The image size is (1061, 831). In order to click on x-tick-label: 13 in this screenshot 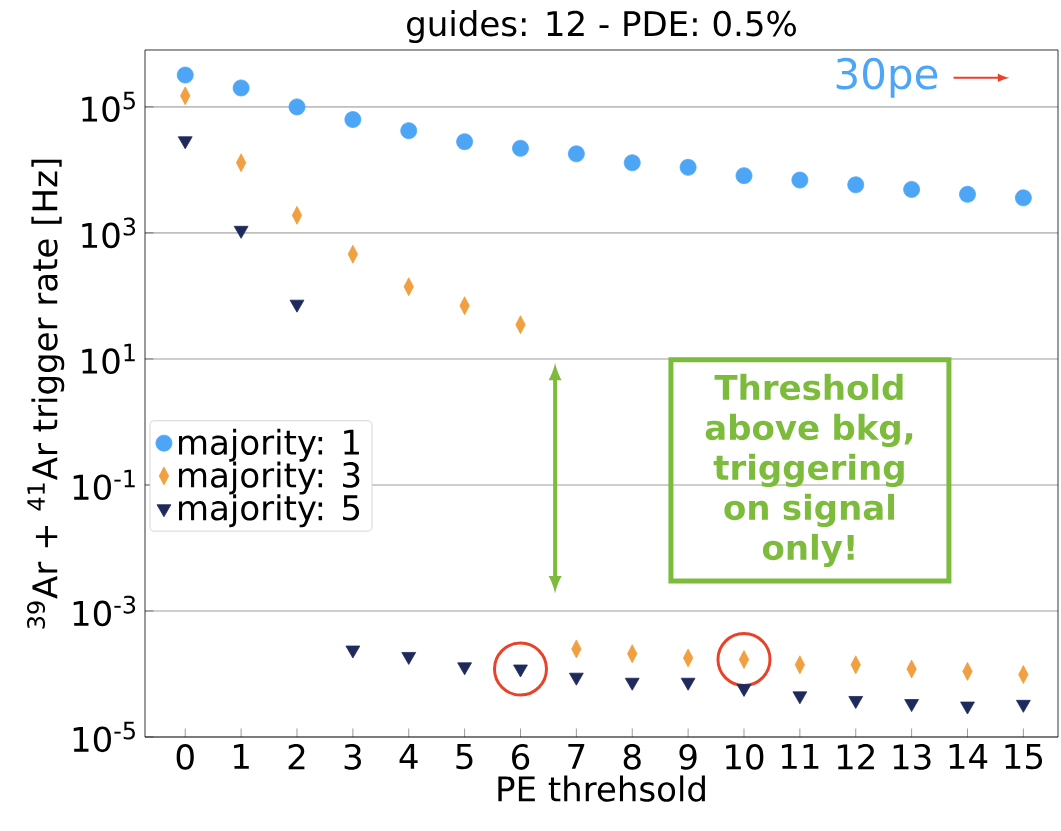, I will do `click(912, 757)`.